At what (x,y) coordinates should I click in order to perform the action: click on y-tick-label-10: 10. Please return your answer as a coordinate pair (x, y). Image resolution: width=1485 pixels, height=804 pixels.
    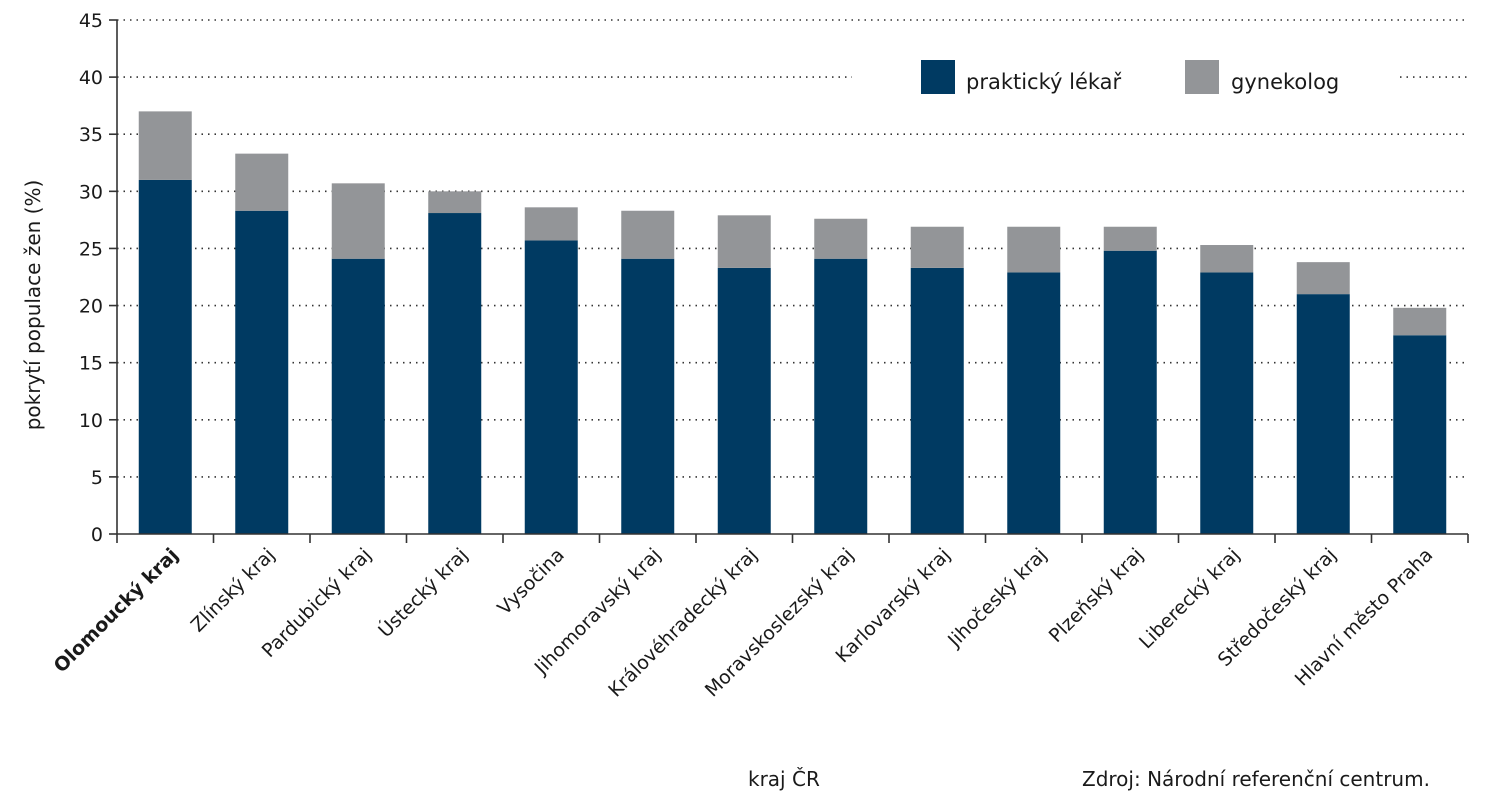
    Looking at the image, I should click on (91, 421).